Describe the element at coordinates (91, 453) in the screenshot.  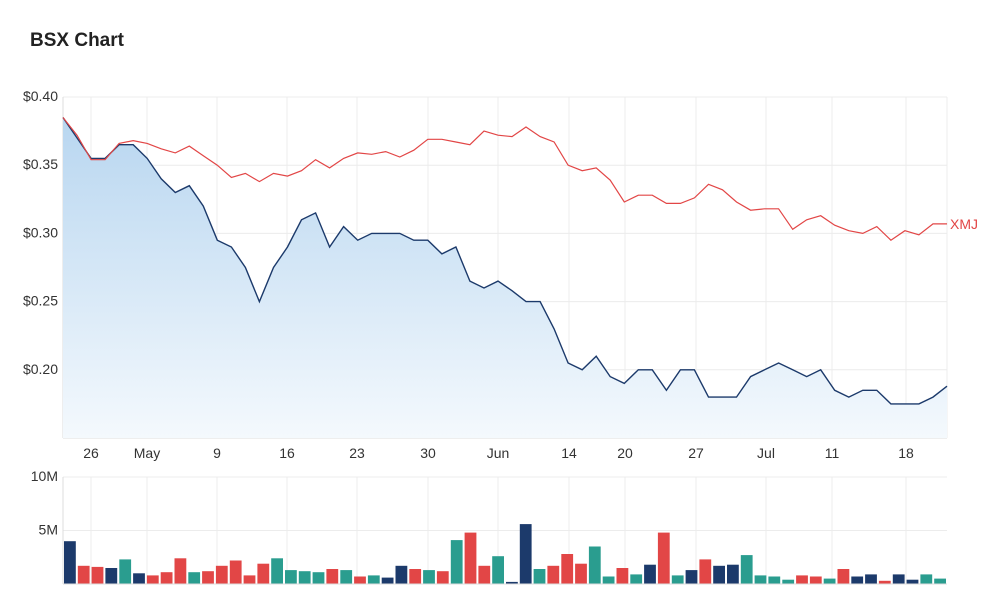
I see `x-tick-label: 26` at that location.